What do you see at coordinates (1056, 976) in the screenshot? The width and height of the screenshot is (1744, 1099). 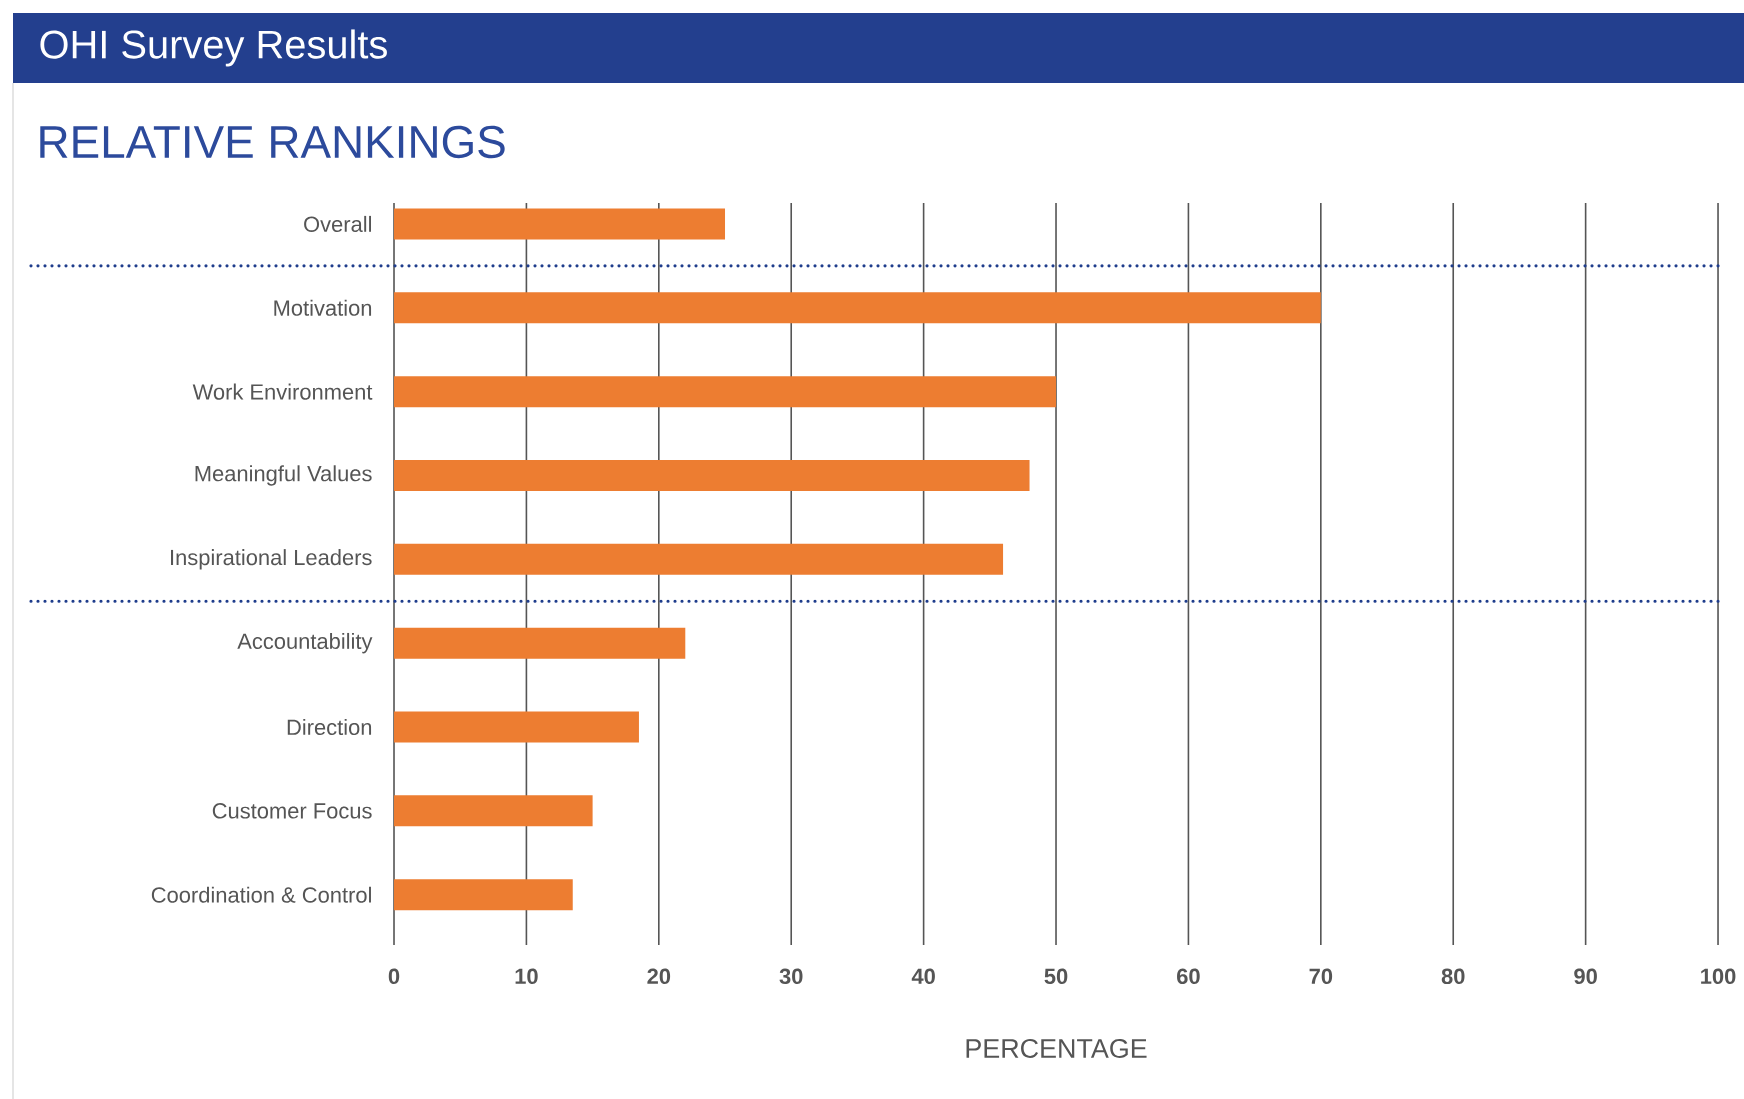 I see `x-tick-label: 50` at bounding box center [1056, 976].